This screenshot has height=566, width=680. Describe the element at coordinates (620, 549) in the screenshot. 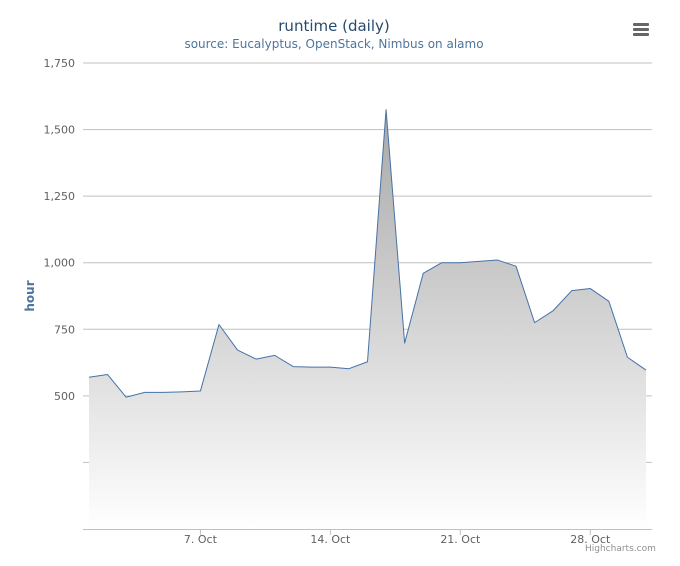

I see `credits-link: Highcharts.com` at that location.